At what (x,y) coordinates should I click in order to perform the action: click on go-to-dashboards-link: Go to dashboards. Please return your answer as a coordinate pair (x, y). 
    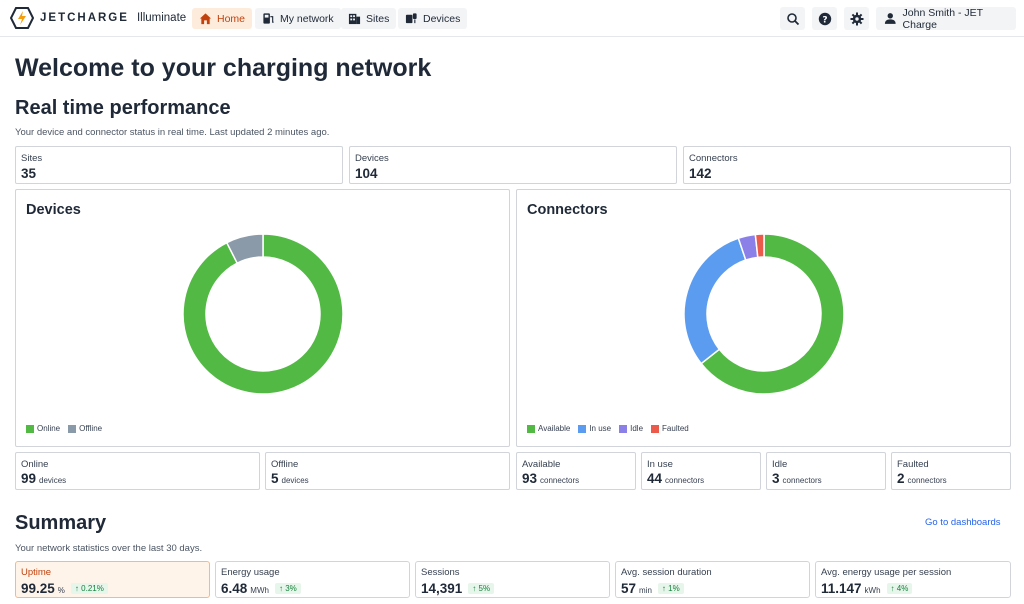
    Looking at the image, I should click on (963, 522).